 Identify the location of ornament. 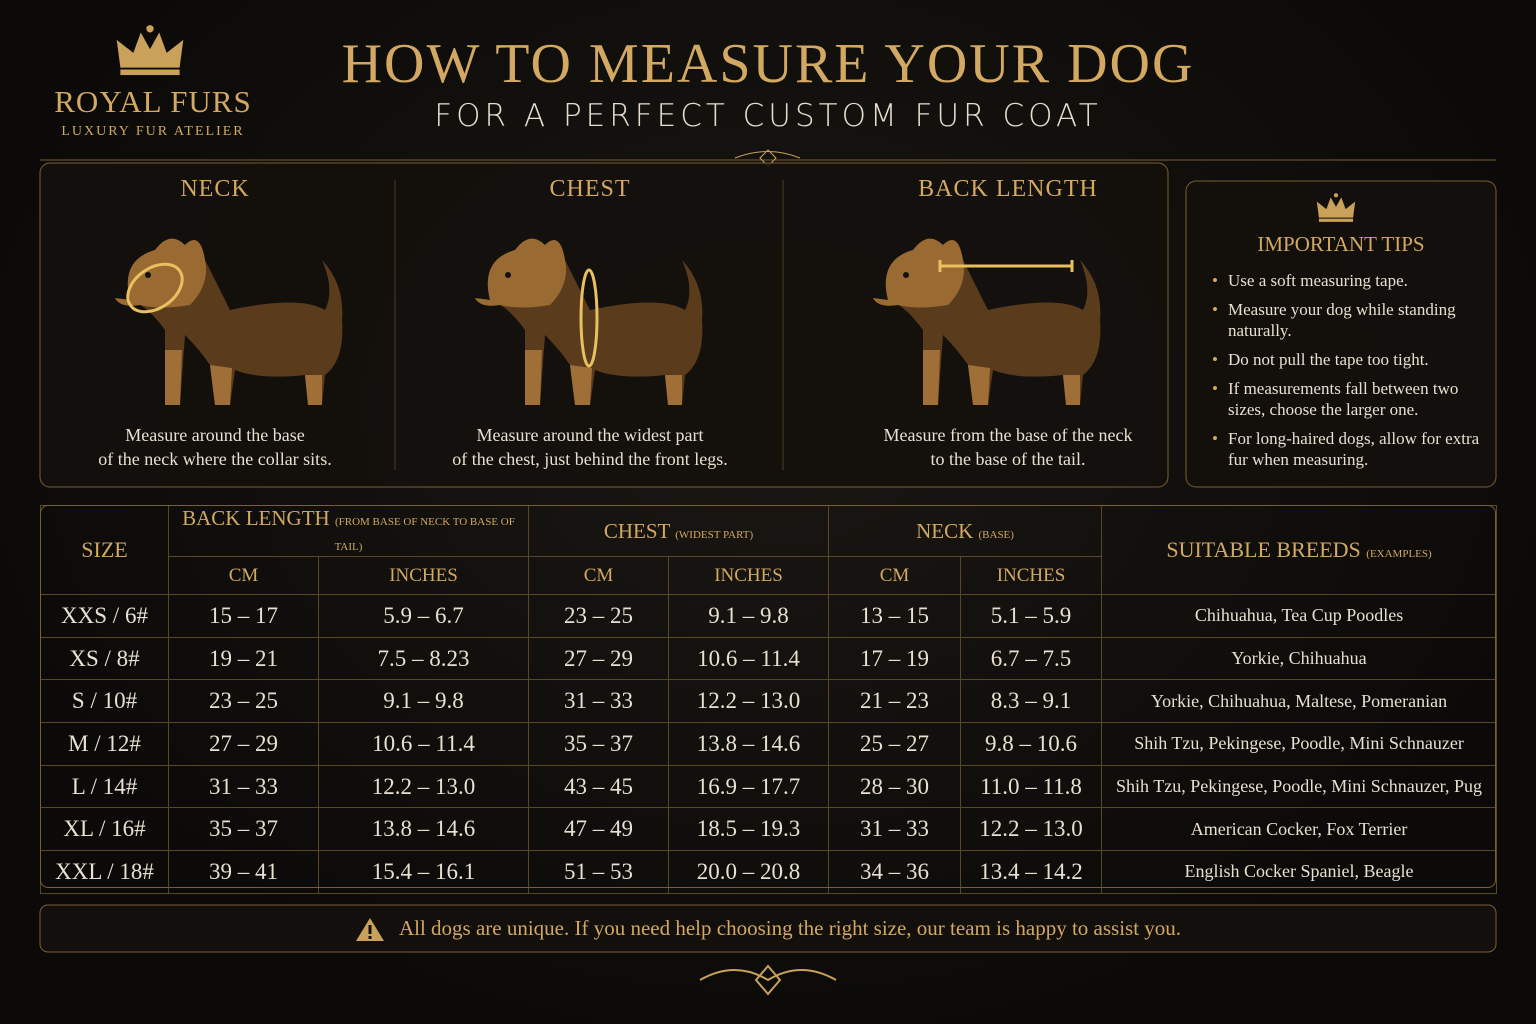
(768, 980).